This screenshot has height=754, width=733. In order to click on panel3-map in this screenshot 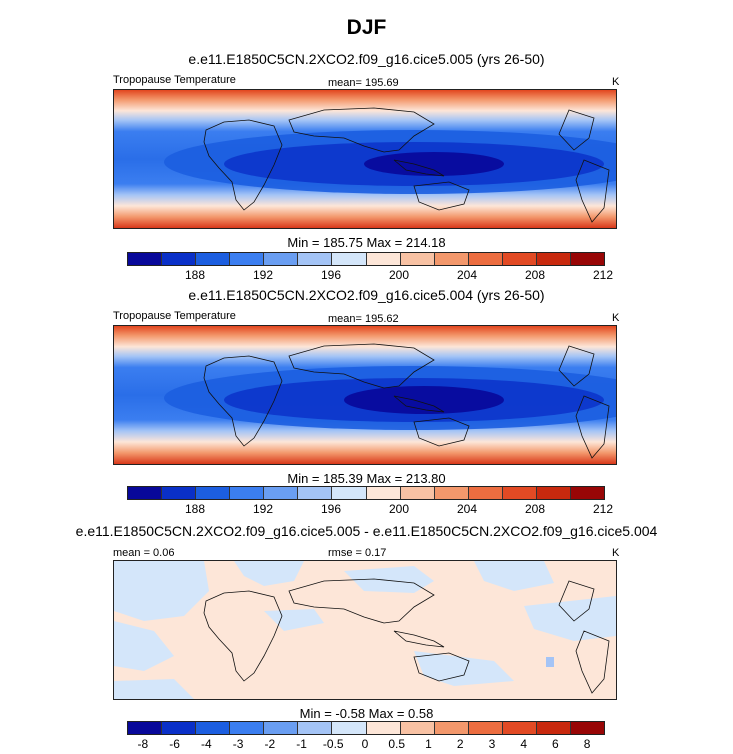, I will do `click(365, 630)`.